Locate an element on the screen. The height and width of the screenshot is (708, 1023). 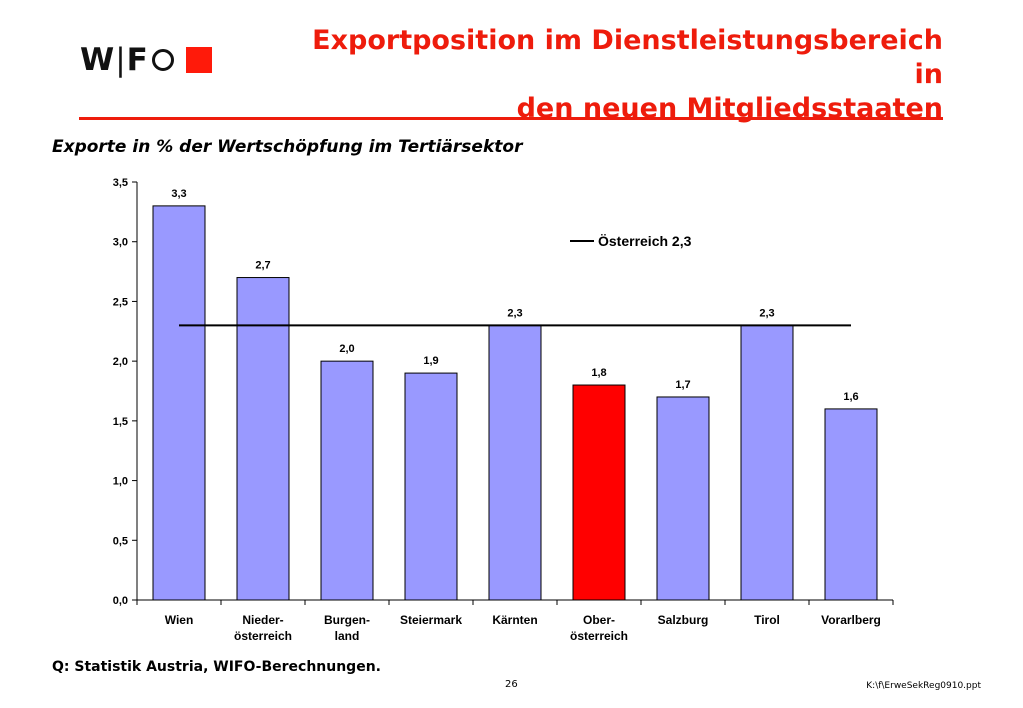
x-category-label: Salzburg is located at coordinates (683, 620).